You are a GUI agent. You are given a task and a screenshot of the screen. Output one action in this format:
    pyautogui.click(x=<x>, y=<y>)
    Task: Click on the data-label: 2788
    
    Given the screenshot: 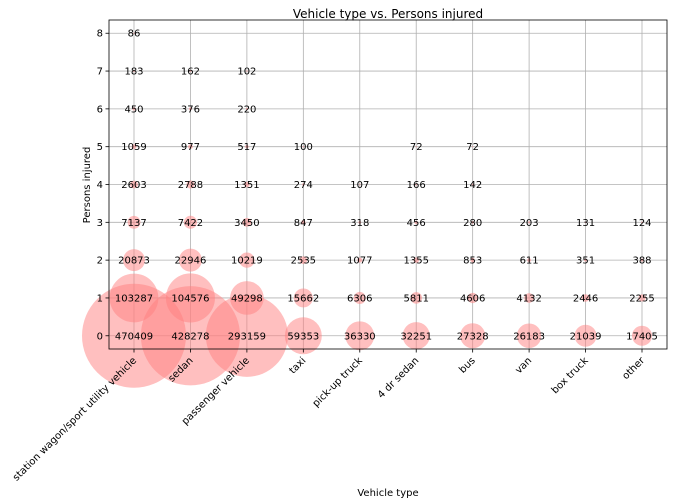 What is the action you would take?
    pyautogui.click(x=190, y=185)
    